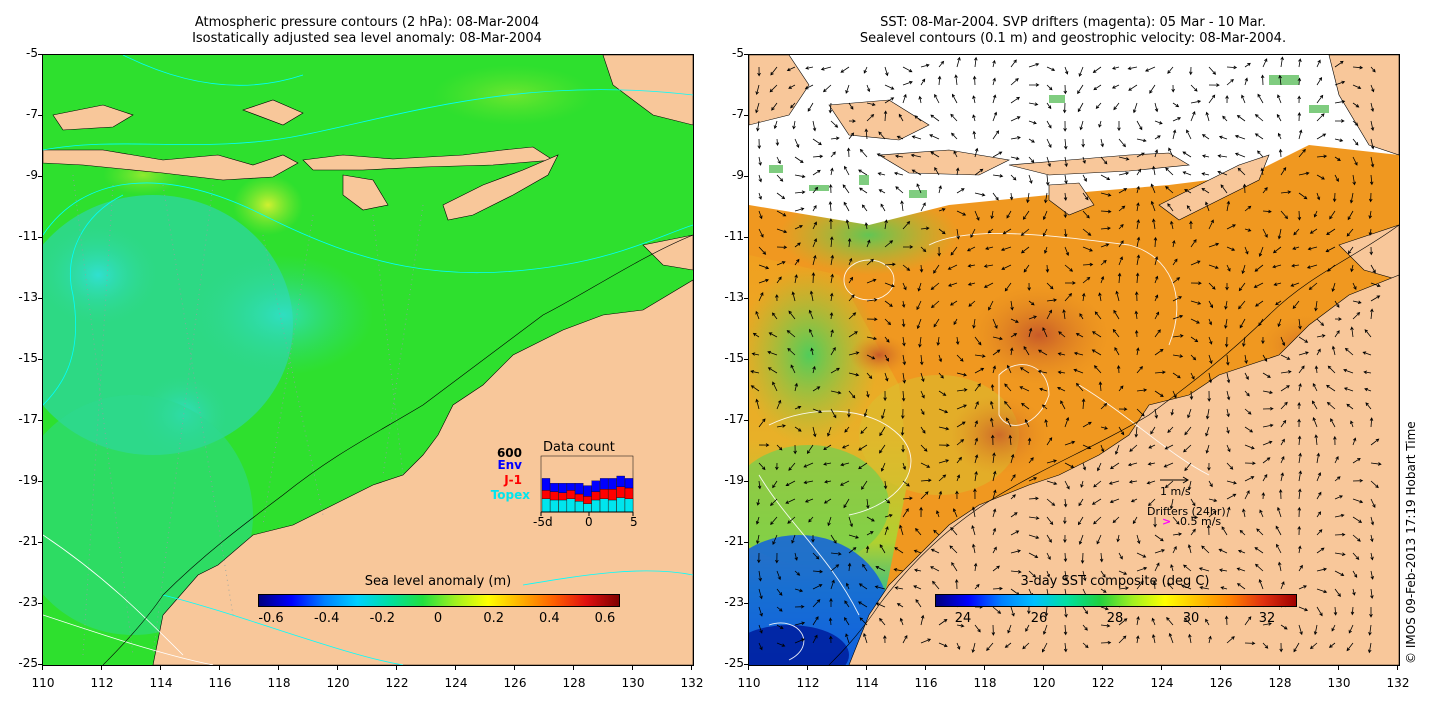  What do you see at coordinates (28, 480) in the screenshot?
I see `left-lat-tick: -19` at bounding box center [28, 480].